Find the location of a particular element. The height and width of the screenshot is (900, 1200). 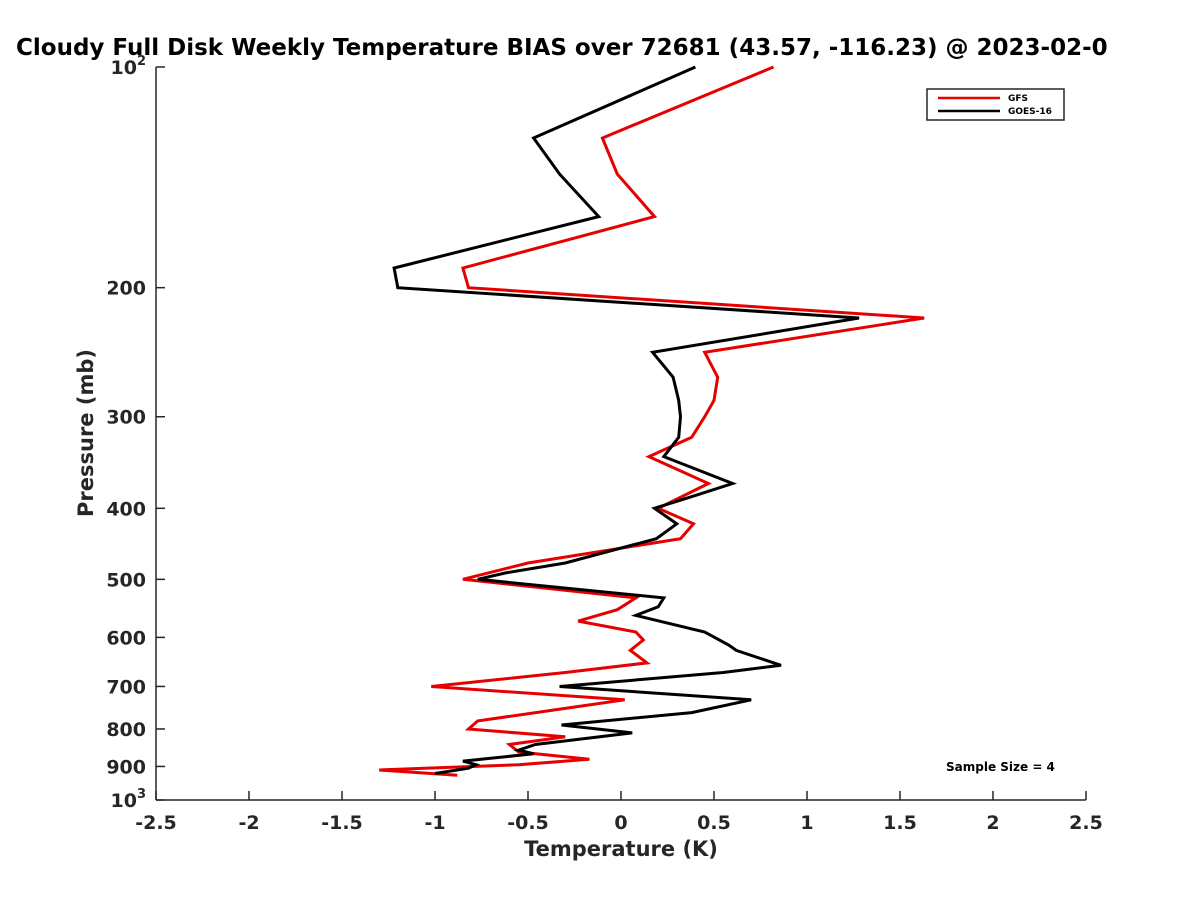

y-tick-base: 600 is located at coordinates (126, 638).